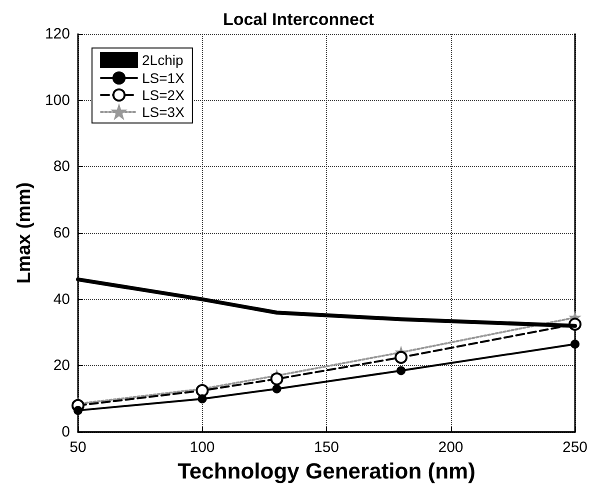 This screenshot has width=597, height=490. I want to click on y-tick-label: 0, so click(66, 432).